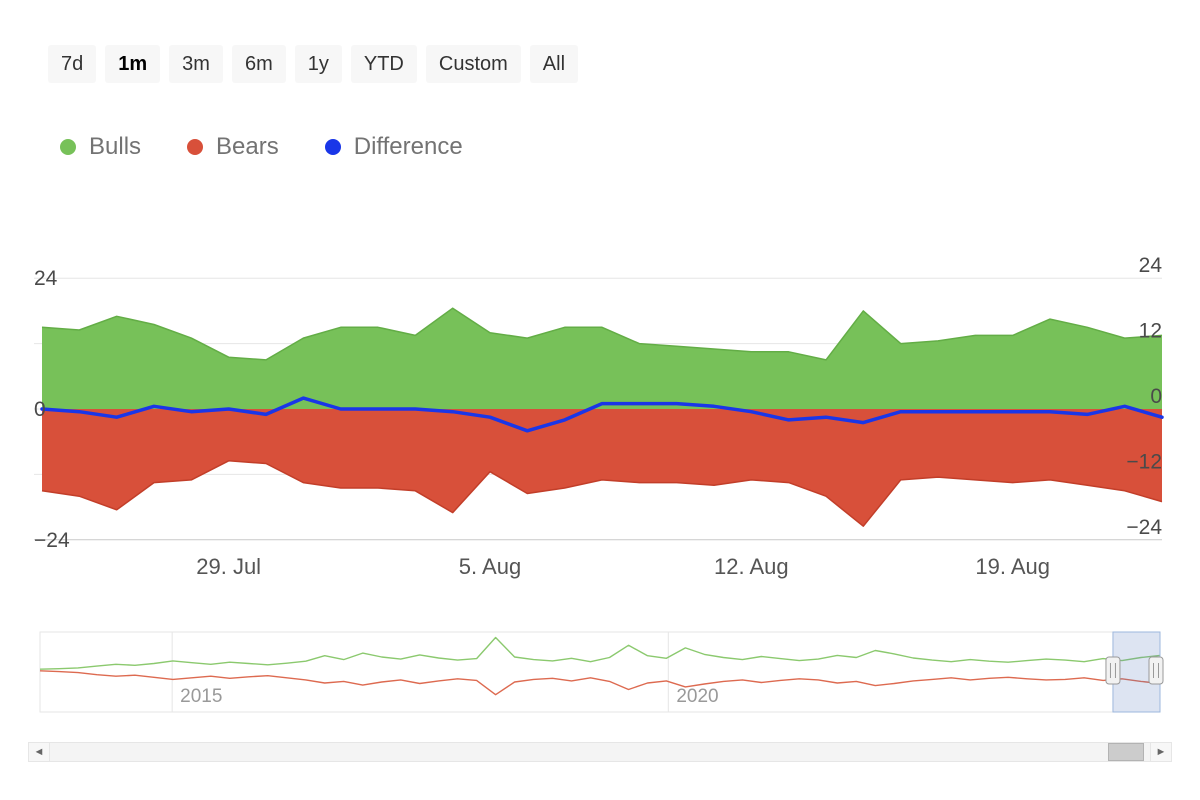 The width and height of the screenshot is (1200, 800). Describe the element at coordinates (473, 64) in the screenshot. I see `range-button-custom: Custom` at that location.